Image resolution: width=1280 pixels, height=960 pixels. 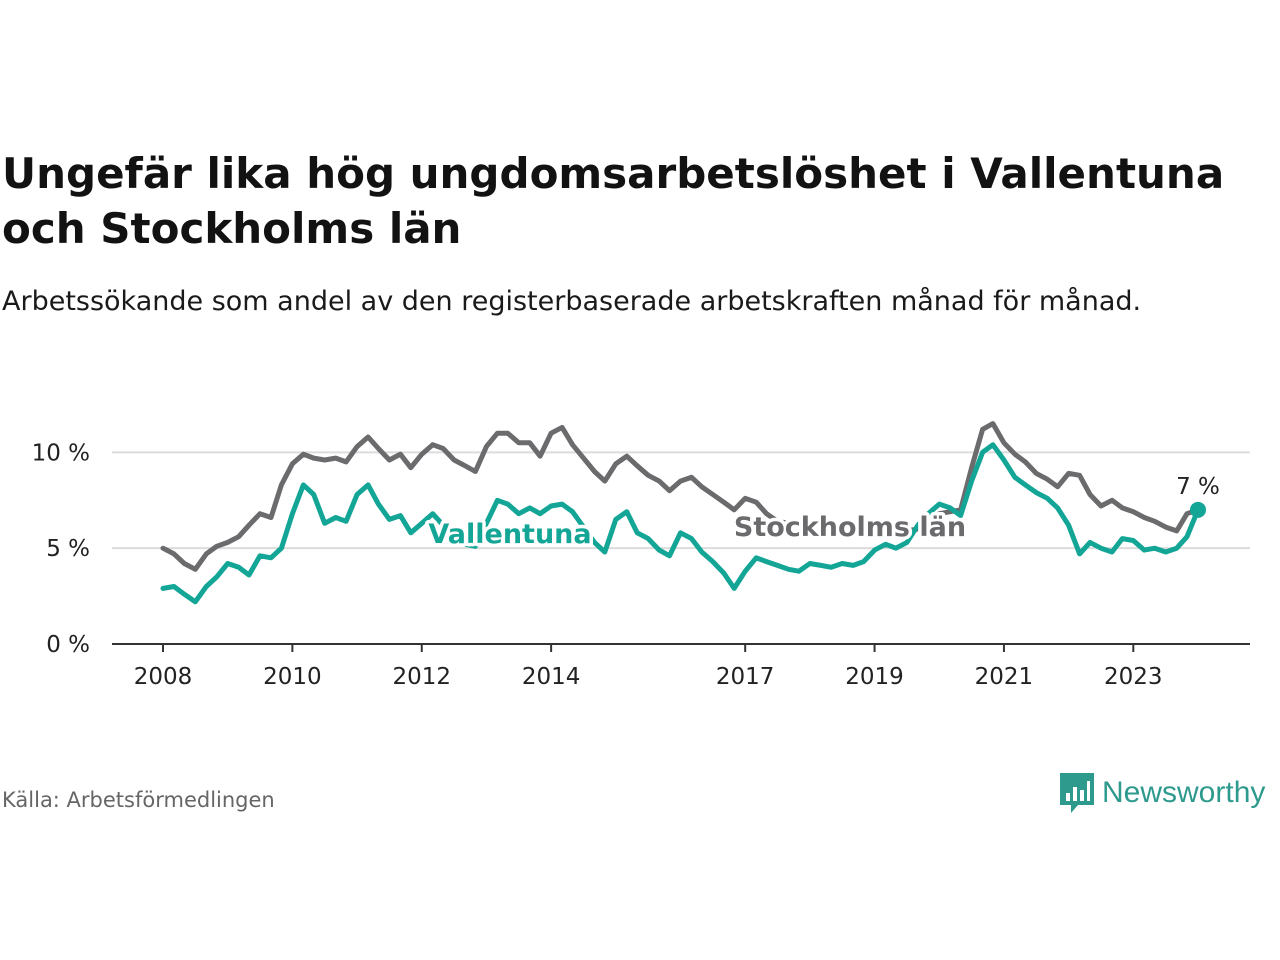 What do you see at coordinates (1133, 677) in the screenshot?
I see `x-tick-label: 2023` at bounding box center [1133, 677].